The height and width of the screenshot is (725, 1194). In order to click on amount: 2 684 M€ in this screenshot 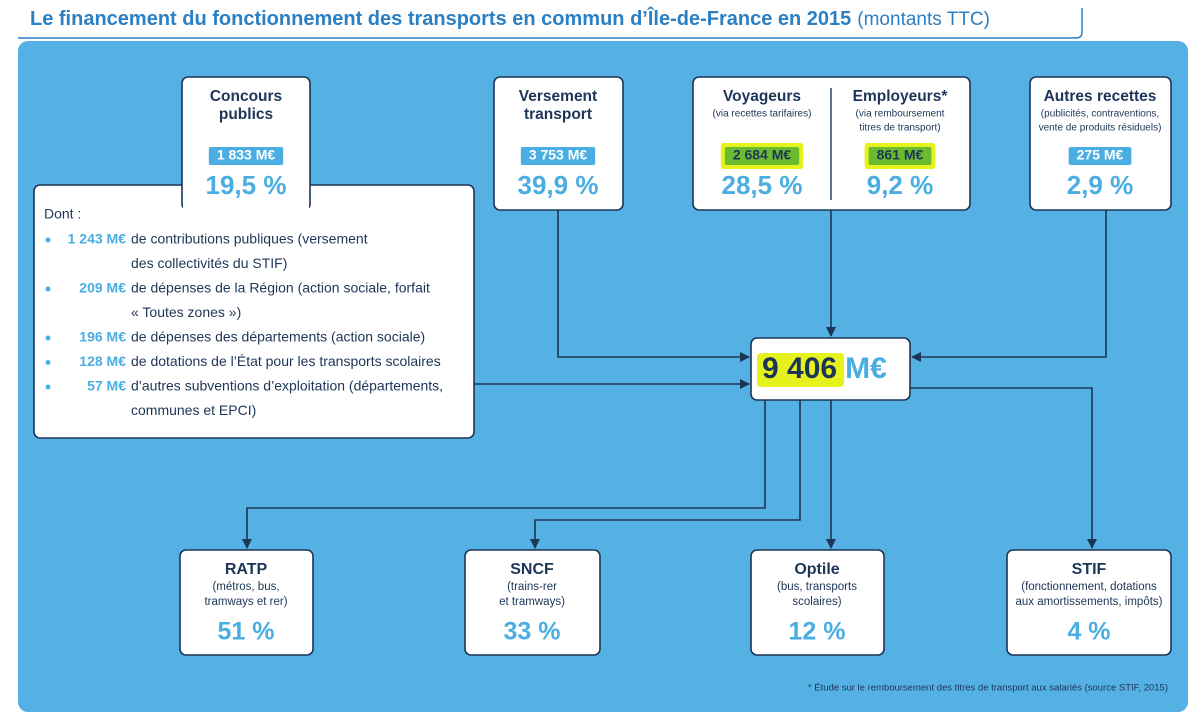, I will do `click(762, 155)`.